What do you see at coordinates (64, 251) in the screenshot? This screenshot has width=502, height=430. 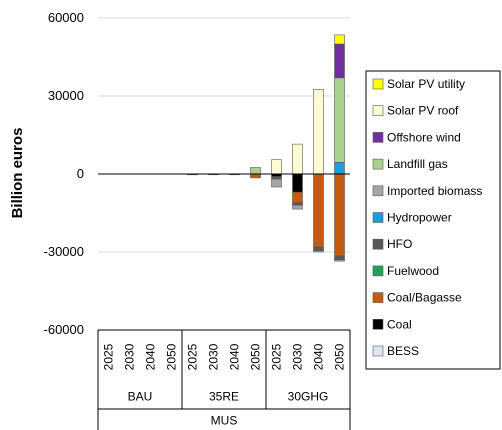 I see `y-tick-label: -30000` at bounding box center [64, 251].